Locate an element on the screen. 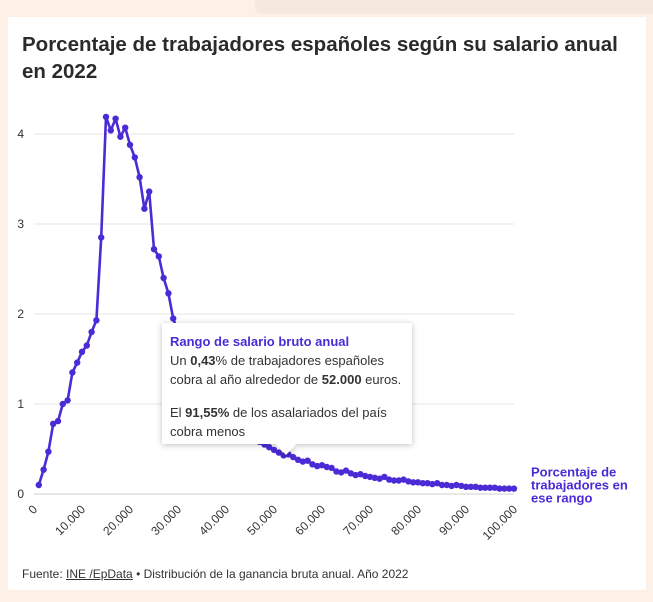 This screenshot has height=602, width=653. series-label-line: Porcentaje de is located at coordinates (573, 472).